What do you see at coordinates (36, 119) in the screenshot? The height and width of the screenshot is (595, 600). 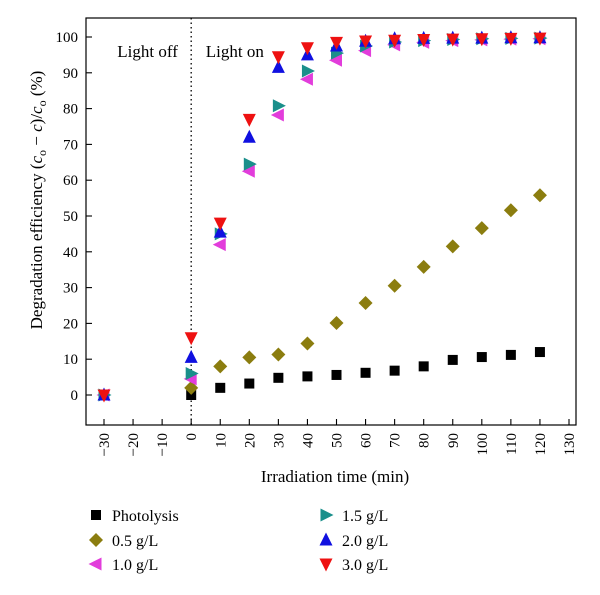 I see `y-title-part: )/` at bounding box center [36, 119].